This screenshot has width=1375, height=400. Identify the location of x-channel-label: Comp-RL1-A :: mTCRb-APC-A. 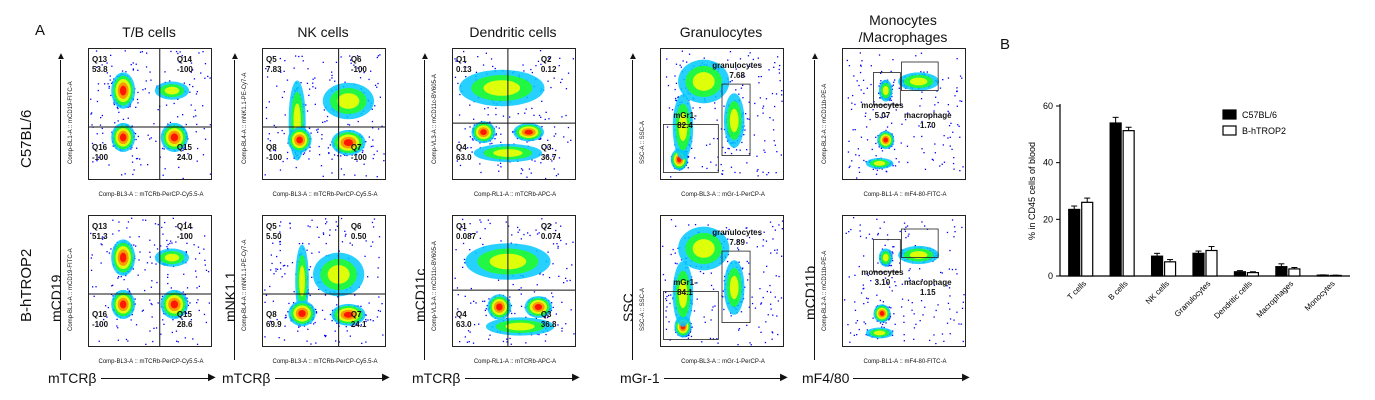
(515, 195).